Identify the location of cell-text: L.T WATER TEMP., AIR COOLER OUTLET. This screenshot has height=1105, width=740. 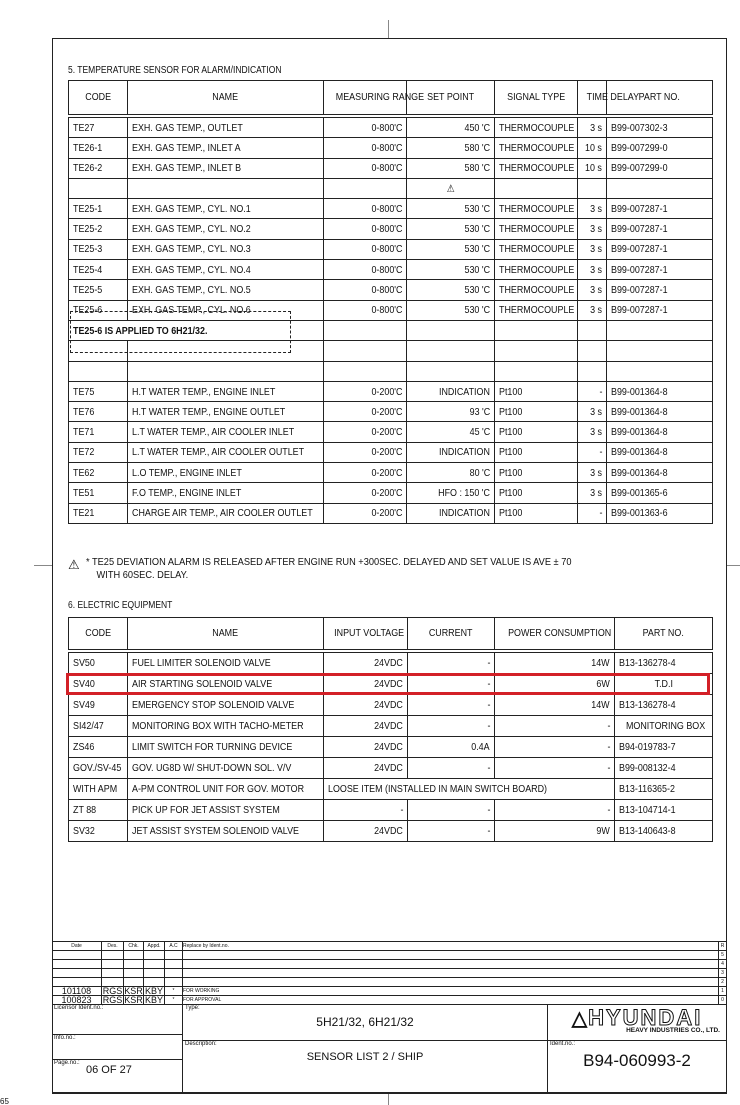
(218, 452).